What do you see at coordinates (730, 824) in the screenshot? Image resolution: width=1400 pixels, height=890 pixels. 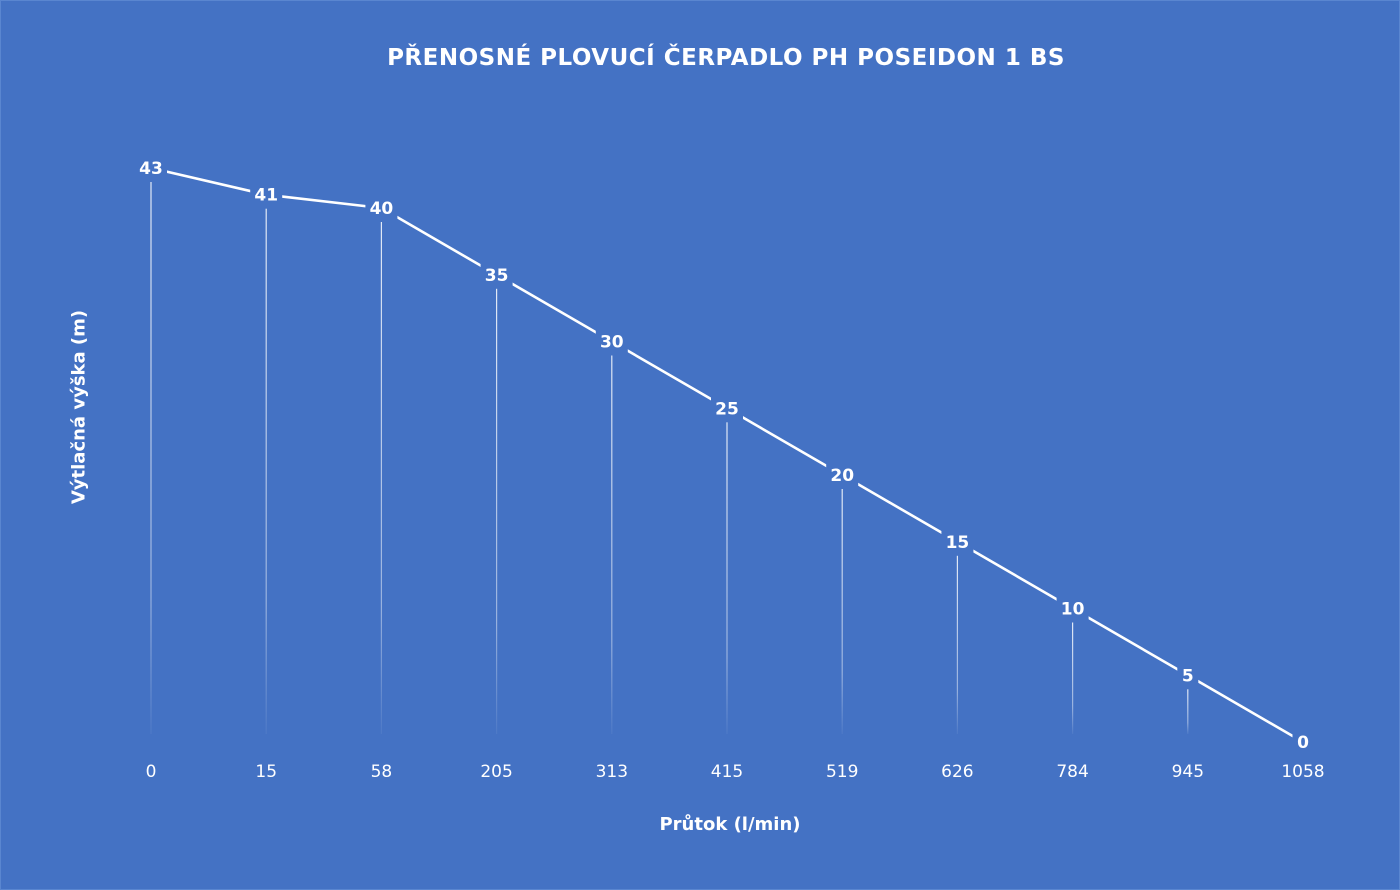 I see `x-axis-title: Průtok (l/min)` at bounding box center [730, 824].